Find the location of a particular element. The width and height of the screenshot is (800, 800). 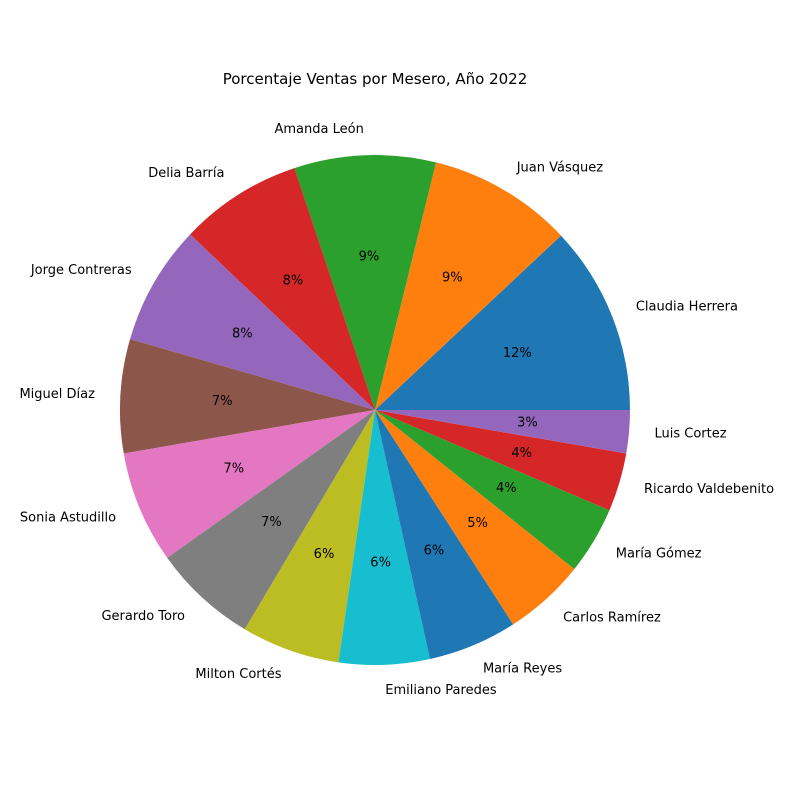

slice-label: Emiliano Paredes is located at coordinates (441, 690).